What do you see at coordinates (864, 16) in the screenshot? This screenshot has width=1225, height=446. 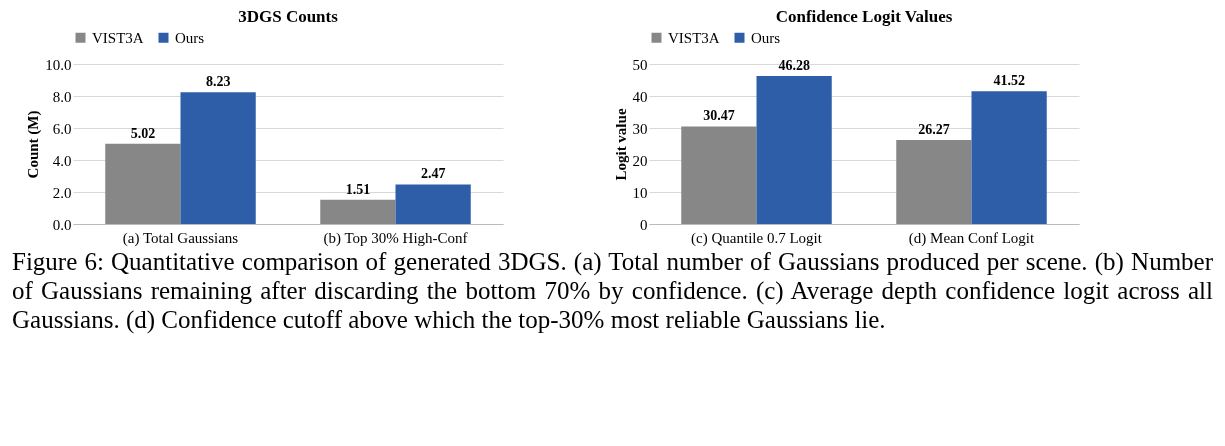 I see `chart-title: Confidence Logit Values` at bounding box center [864, 16].